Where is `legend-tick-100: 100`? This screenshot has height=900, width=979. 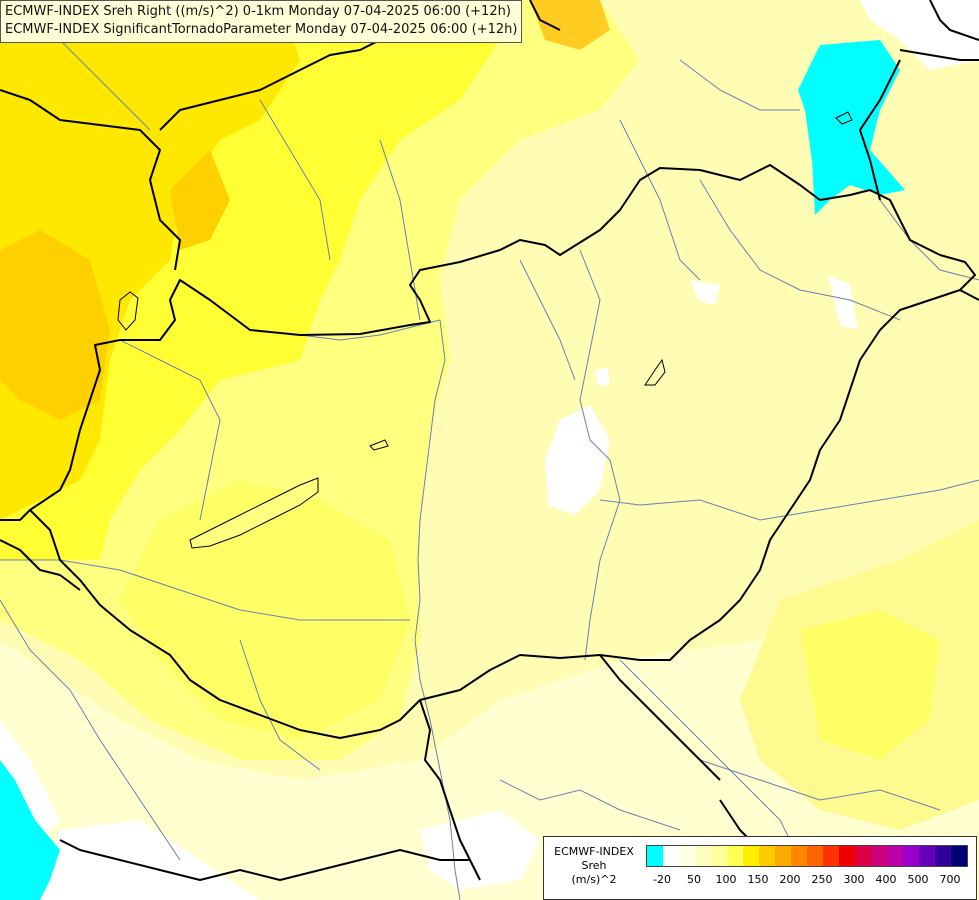 legend-tick-100: 100 is located at coordinates (726, 879).